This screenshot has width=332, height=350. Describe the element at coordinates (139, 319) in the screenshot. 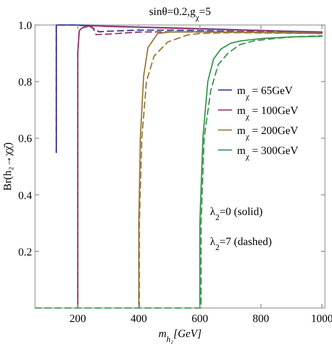

I see `x-tick-label: 400` at that location.